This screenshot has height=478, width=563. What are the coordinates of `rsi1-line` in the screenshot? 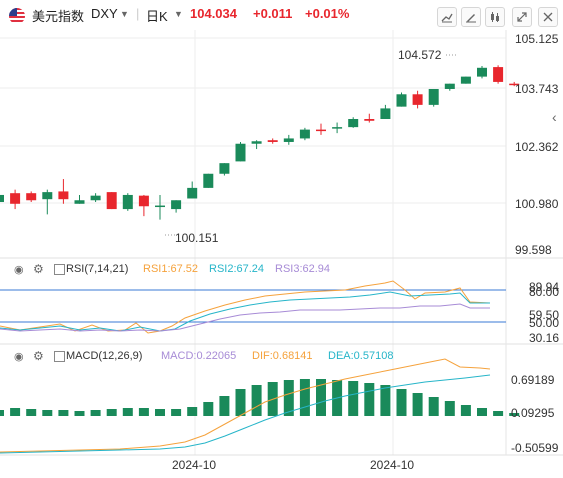 It's located at (245, 307).